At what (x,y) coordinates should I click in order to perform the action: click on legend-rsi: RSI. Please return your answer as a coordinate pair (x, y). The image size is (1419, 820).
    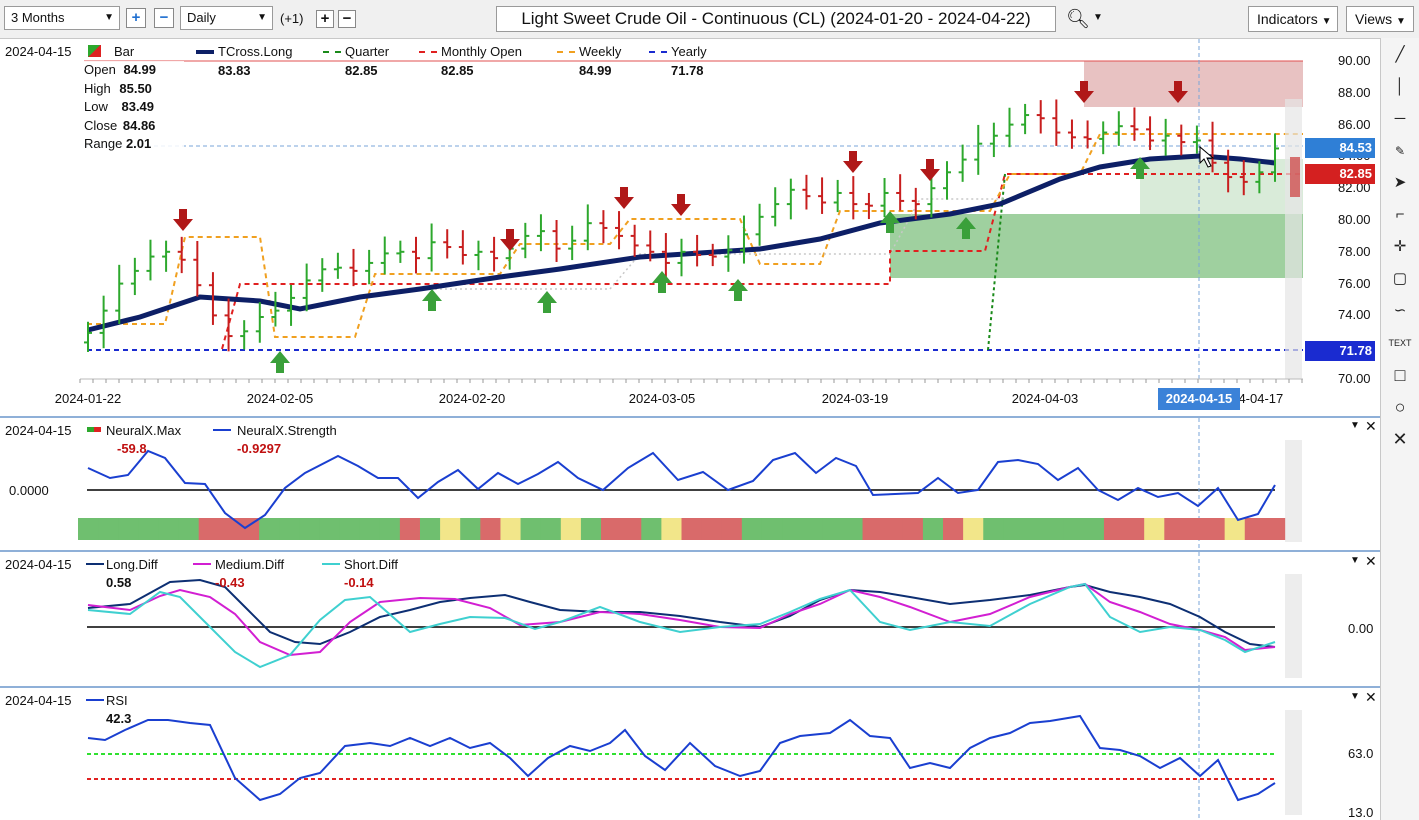
    Looking at the image, I should click on (117, 700).